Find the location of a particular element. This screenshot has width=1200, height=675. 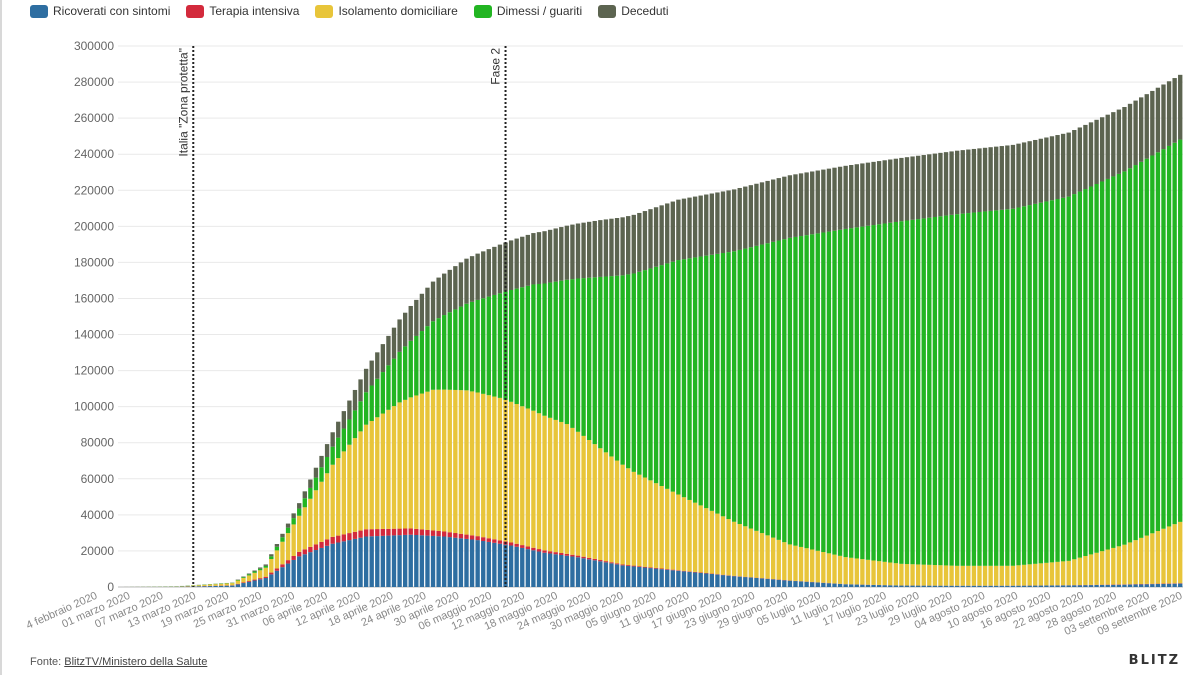

y-tick-label: 100000 is located at coordinates (94, 407).